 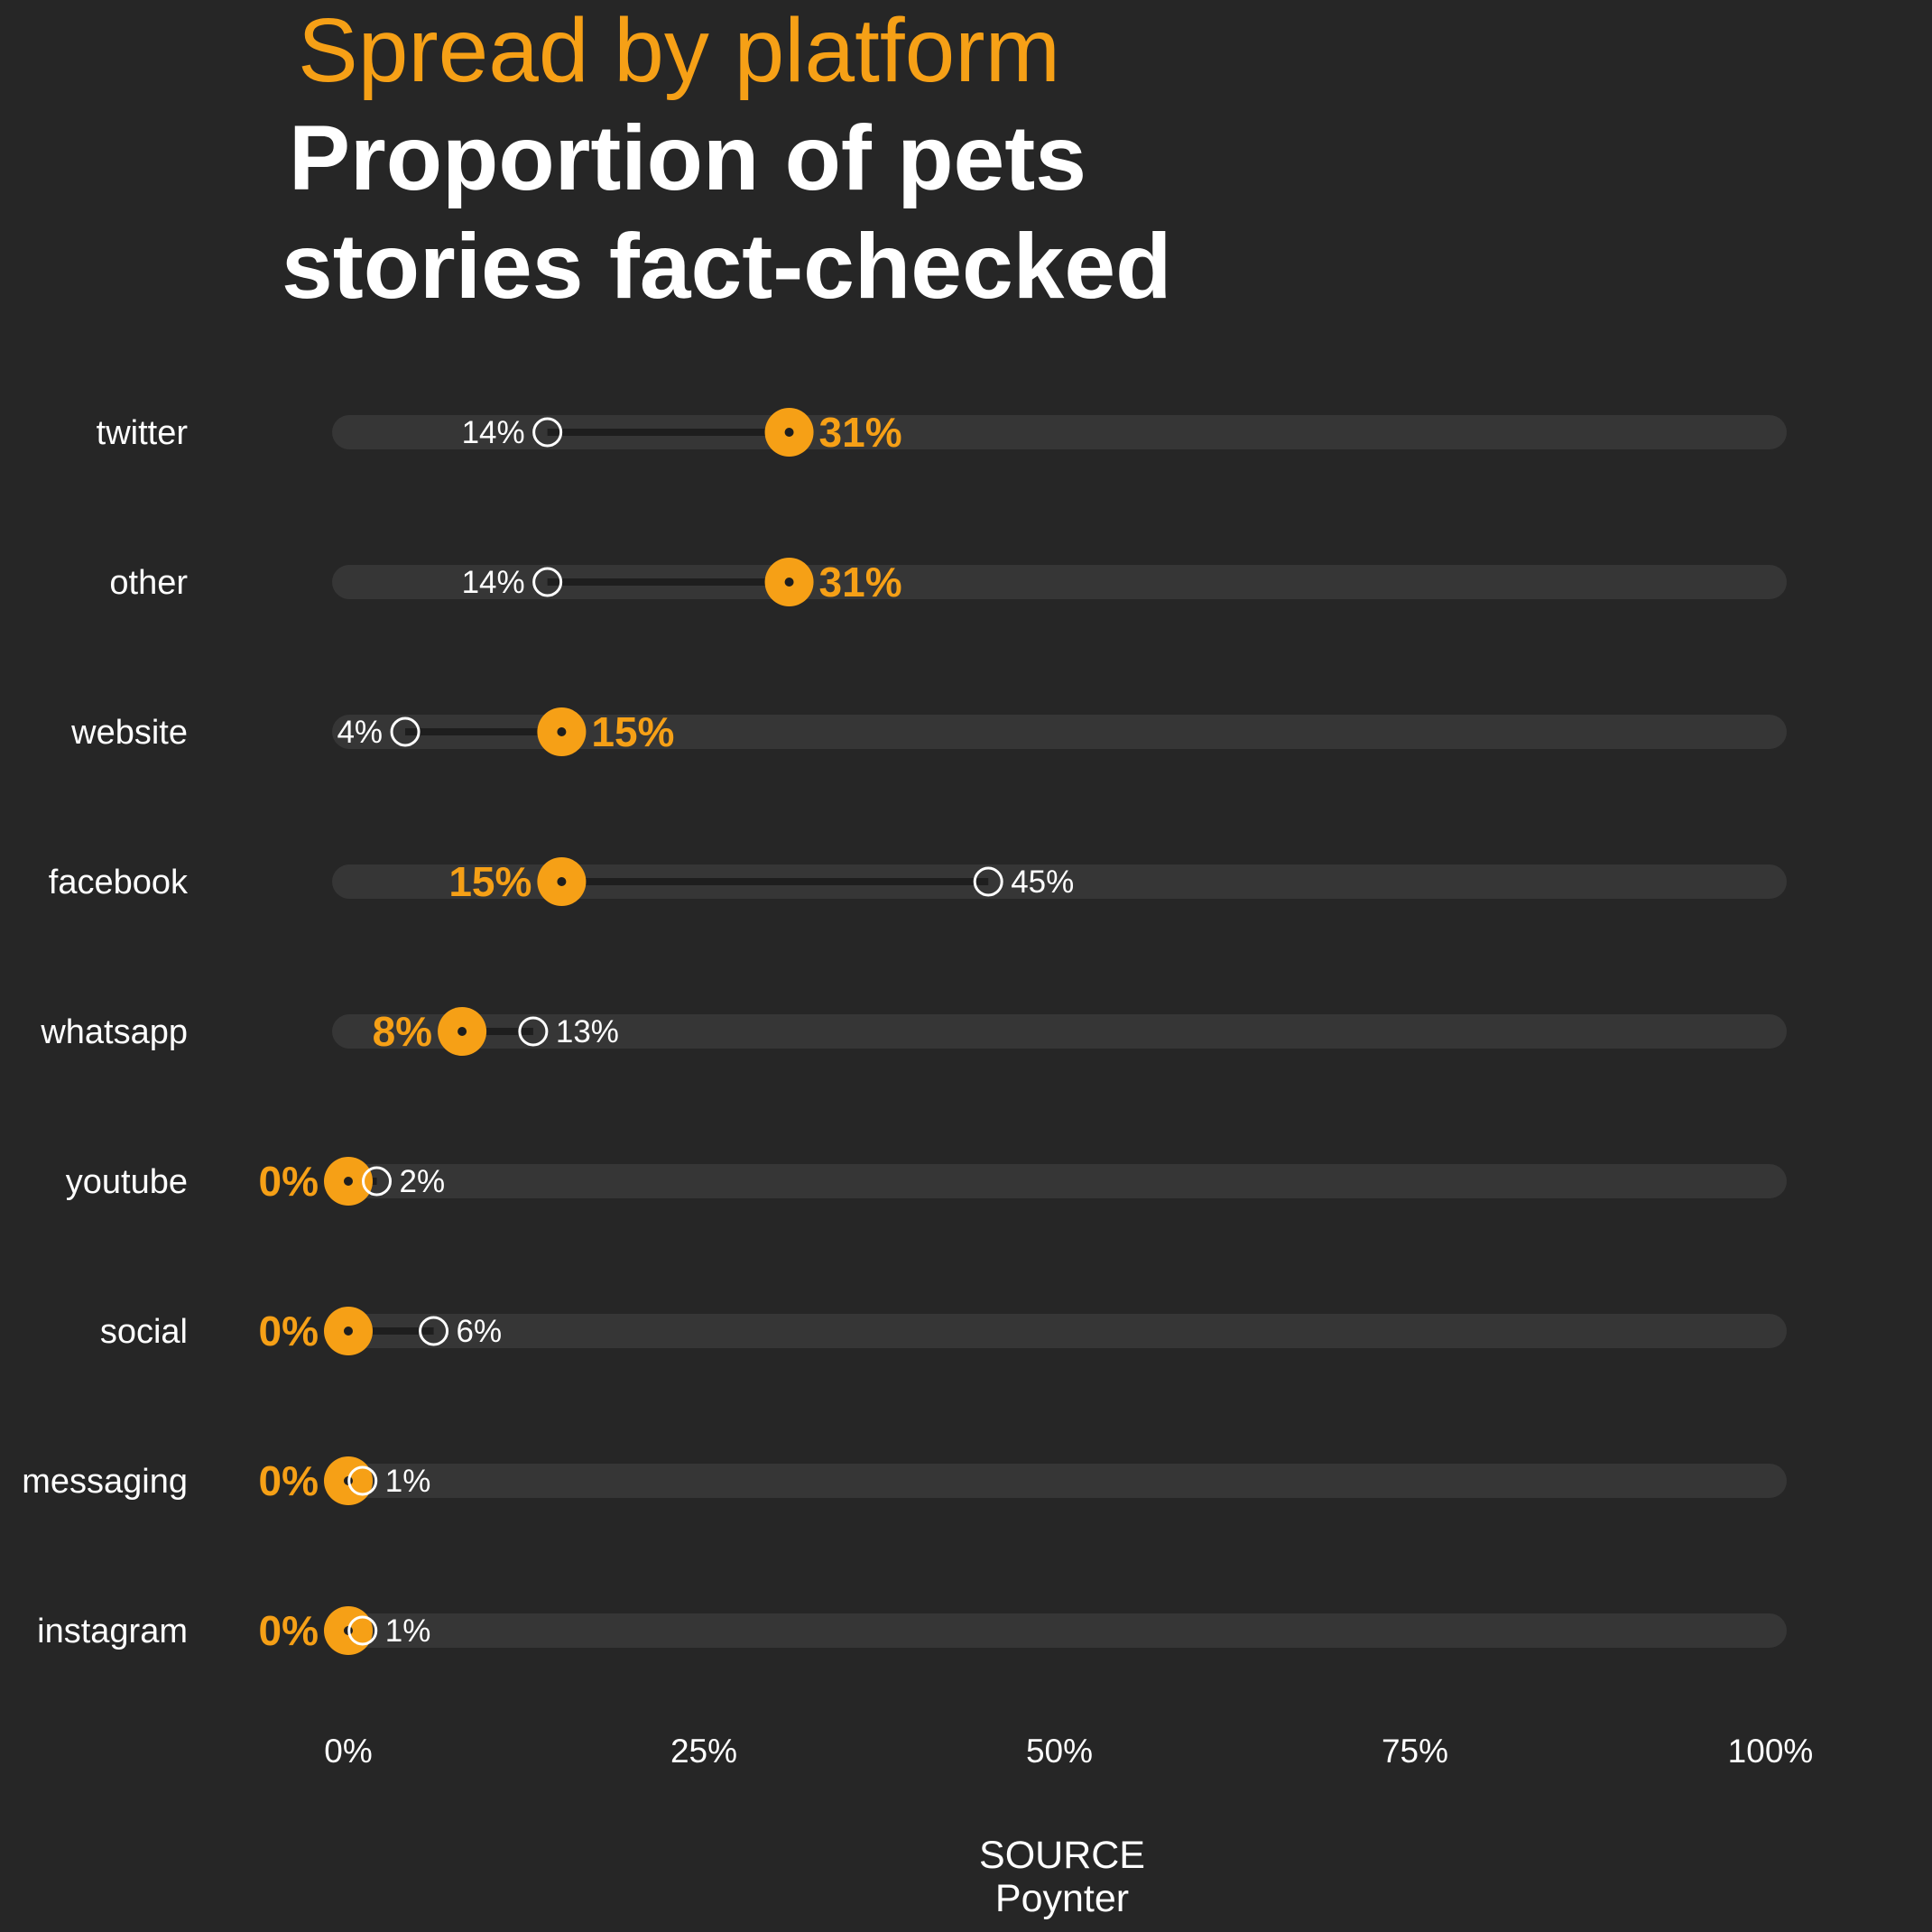 I want to click on row-website: website 15% 4%, so click(x=928, y=731).